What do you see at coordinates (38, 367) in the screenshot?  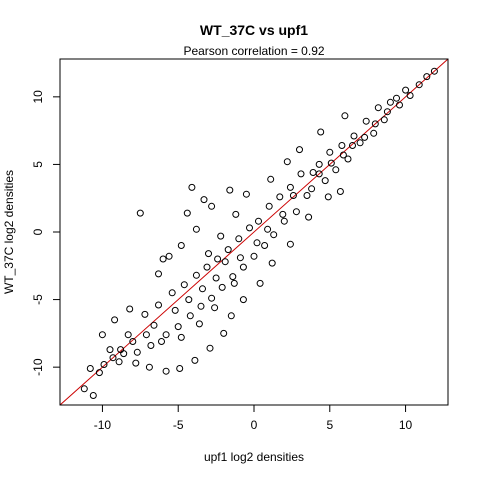 I see `y-tick-label: -10` at bounding box center [38, 367].